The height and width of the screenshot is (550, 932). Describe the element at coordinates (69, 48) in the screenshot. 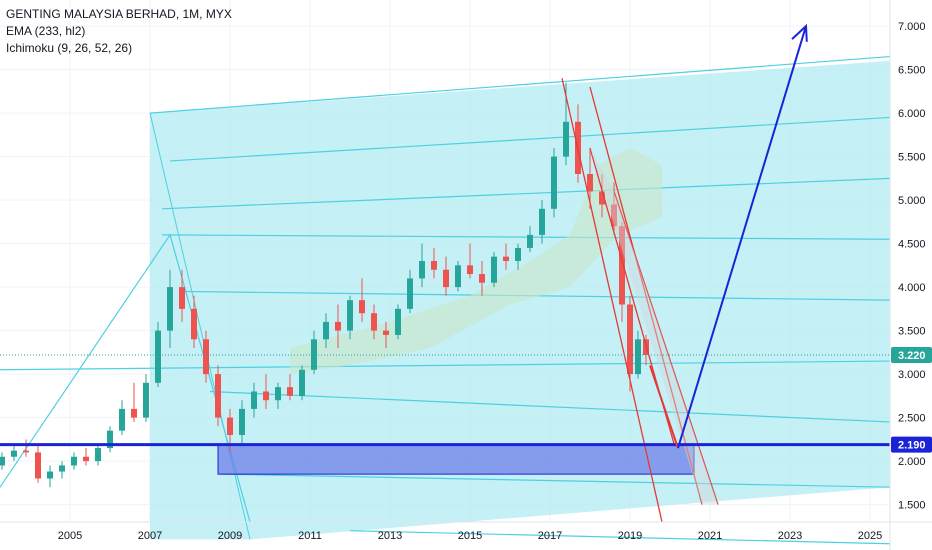

I see `ichimoku-indicator-label: Ichimoku (9, 26, 52, 26)` at that location.